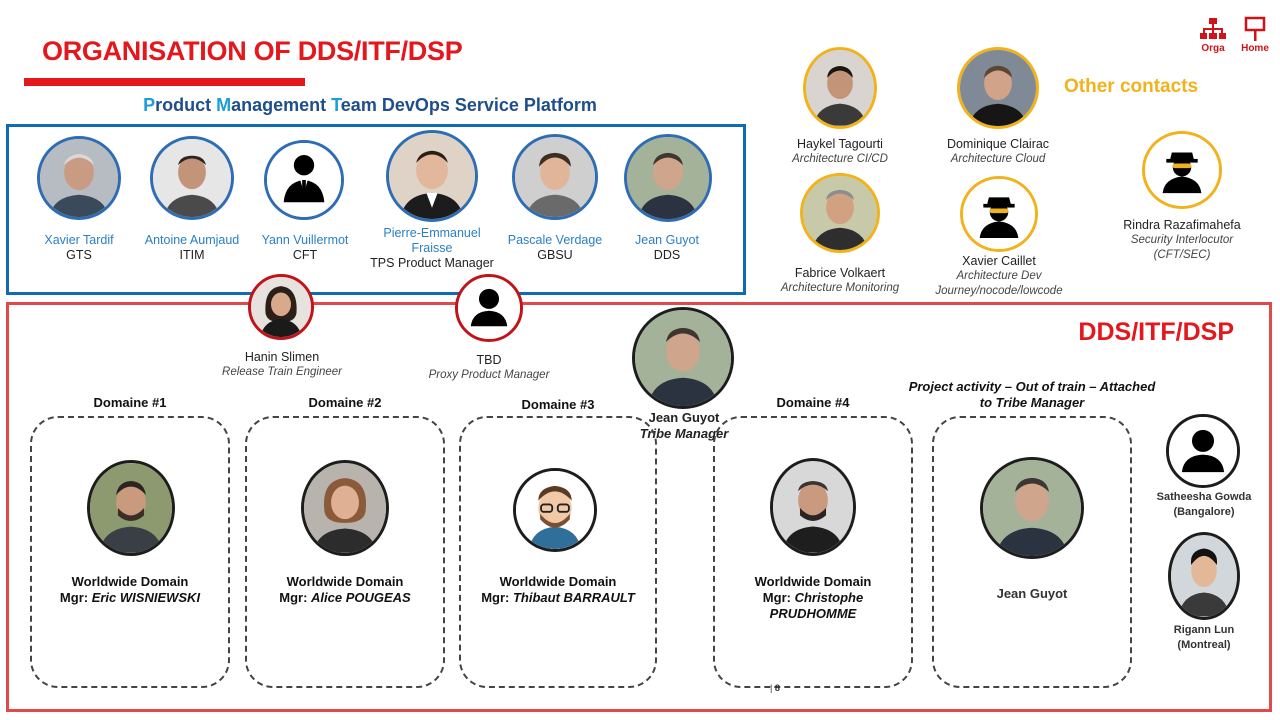 This screenshot has height=720, width=1280. Describe the element at coordinates (130, 589) in the screenshot. I see `domain-manager: Worldwide Domain Mgr: Eric WISNIEWSKI` at that location.